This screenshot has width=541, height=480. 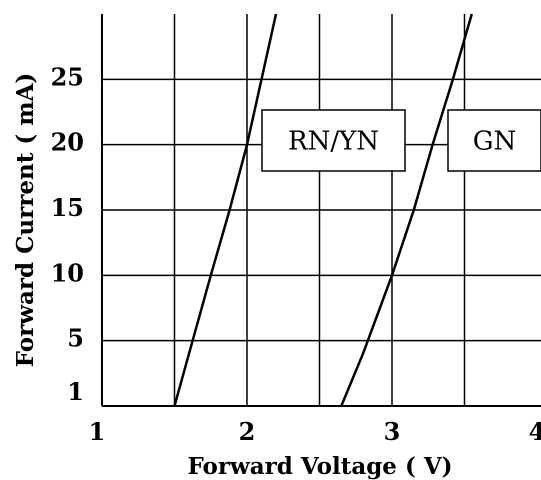 What do you see at coordinates (67, 272) in the screenshot?
I see `y-tick-label: 10` at bounding box center [67, 272].